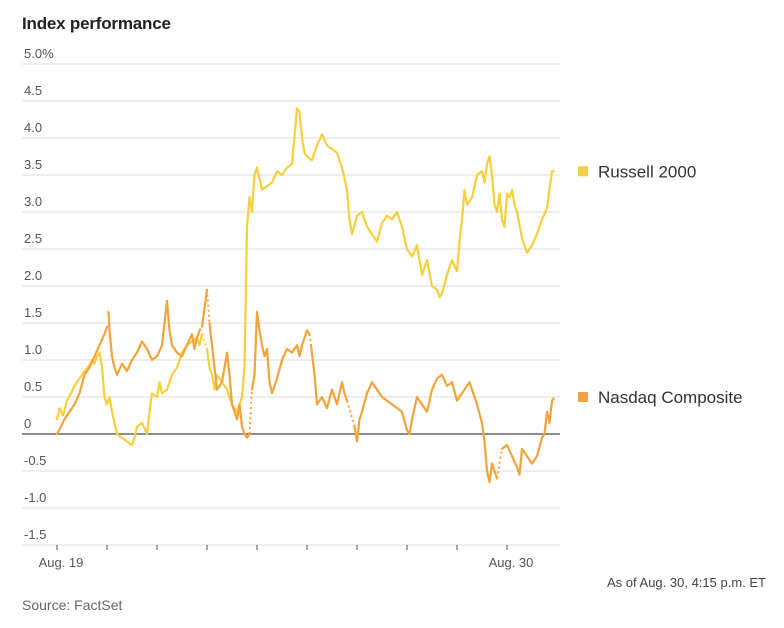 The height and width of the screenshot is (628, 784). Describe the element at coordinates (583, 397) in the screenshot. I see `nasdaq-composite-legend-swatch` at that location.